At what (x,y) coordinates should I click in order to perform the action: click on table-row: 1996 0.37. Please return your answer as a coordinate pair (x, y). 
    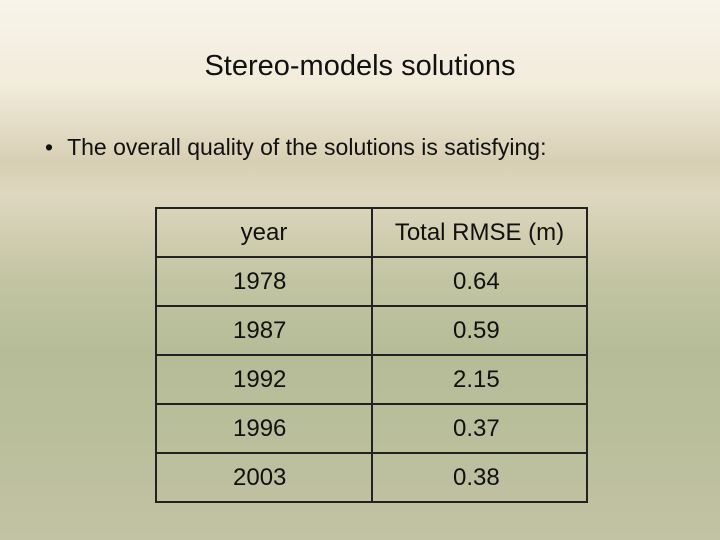
    Looking at the image, I should click on (371, 428).